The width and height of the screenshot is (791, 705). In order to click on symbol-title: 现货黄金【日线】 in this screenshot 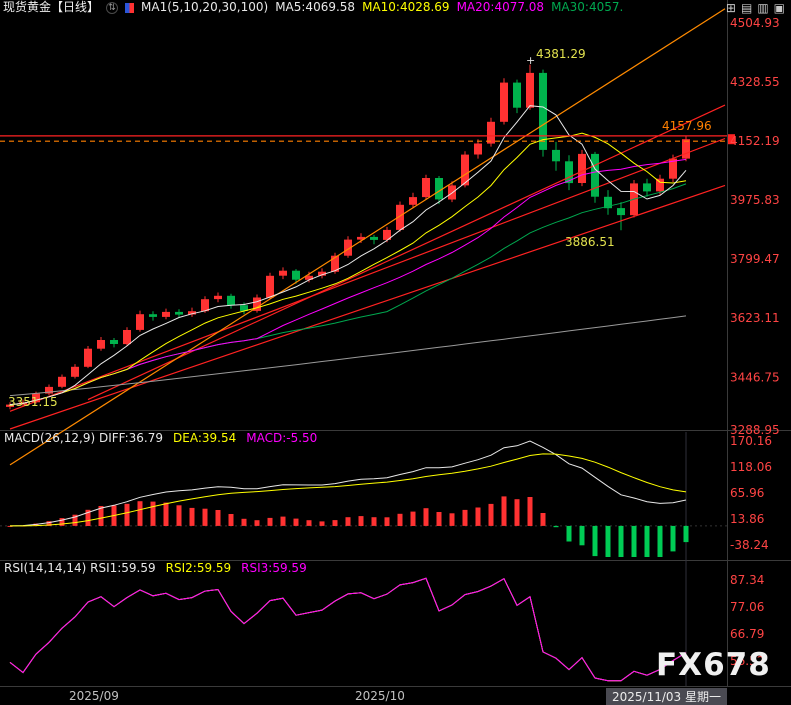, I will do `click(51, 7)`.